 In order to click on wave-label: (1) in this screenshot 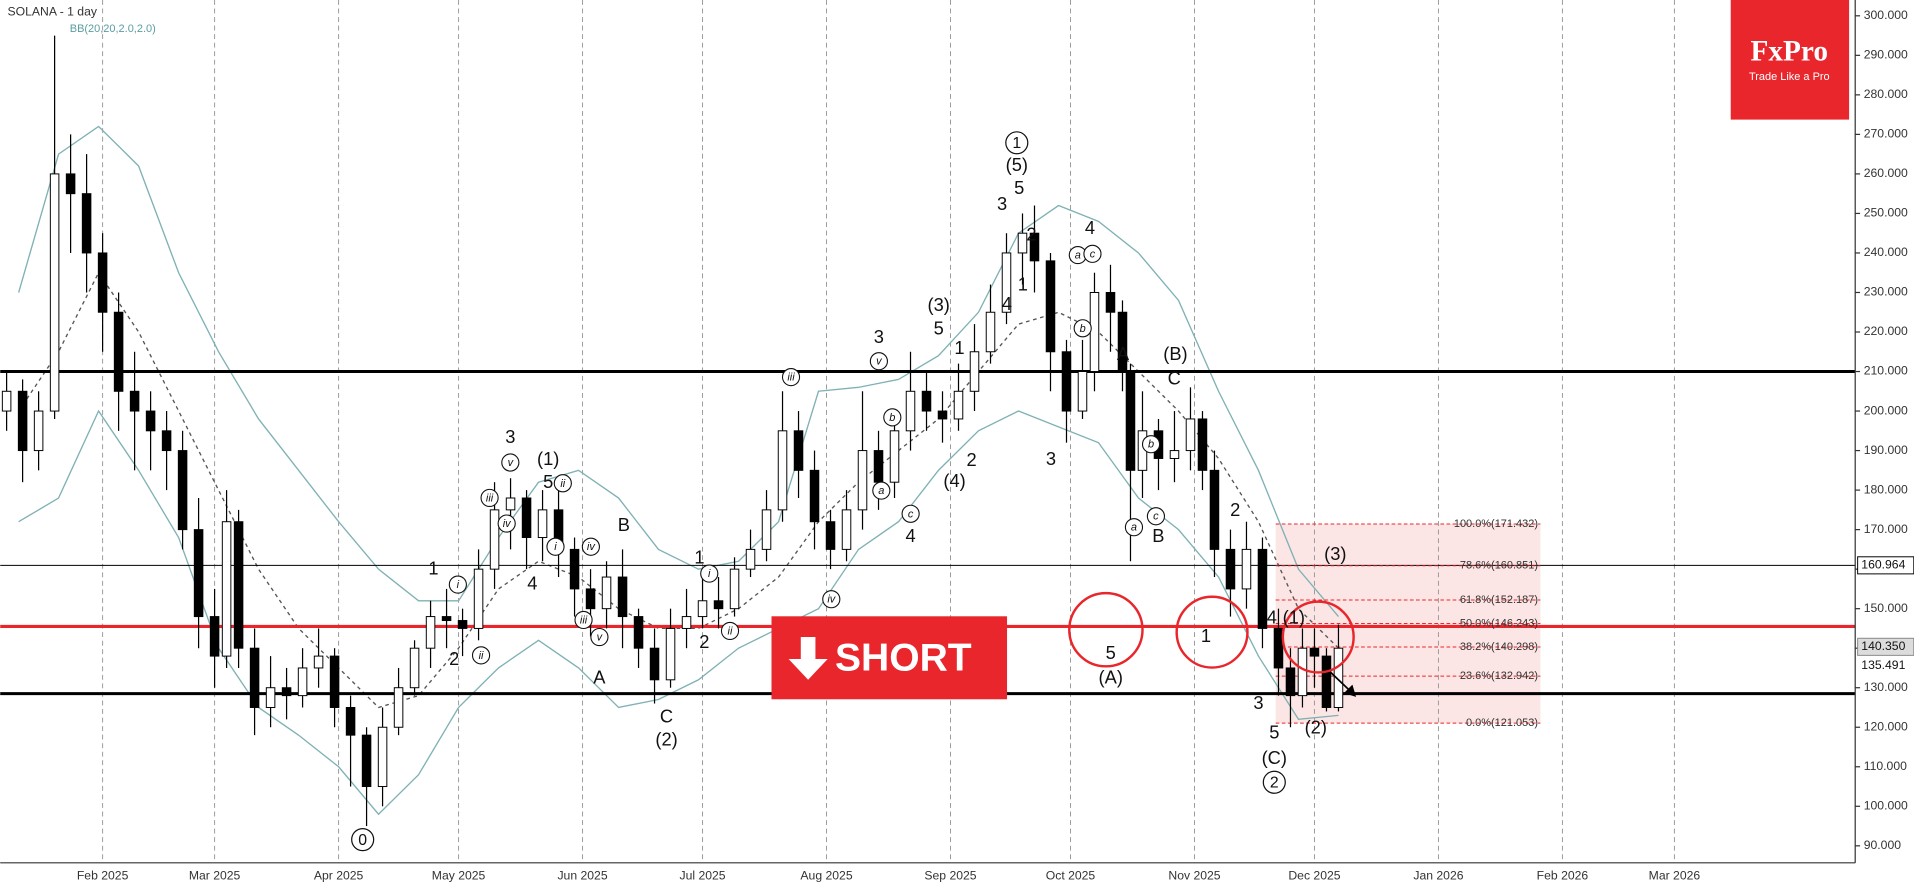, I will do `click(1294, 617)`.